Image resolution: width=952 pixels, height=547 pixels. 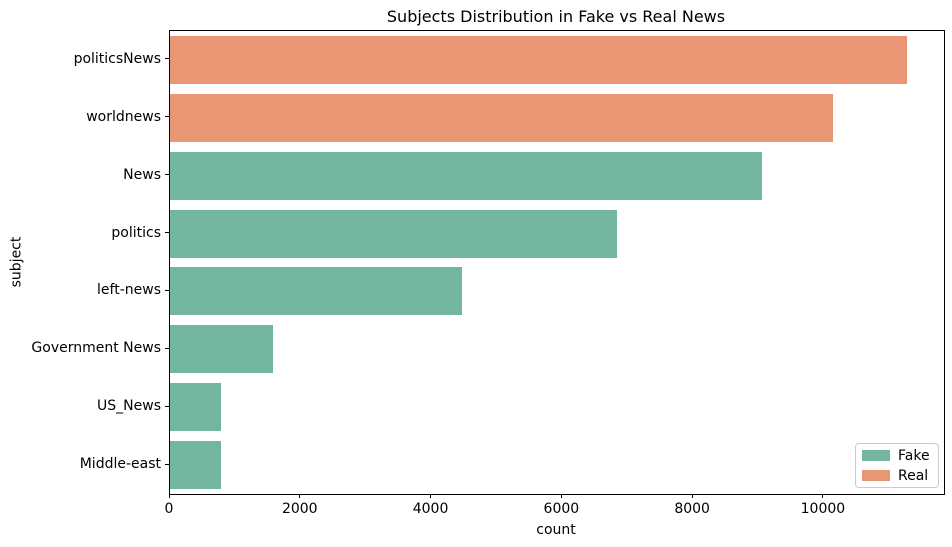 I want to click on bar-News, so click(x=466, y=175).